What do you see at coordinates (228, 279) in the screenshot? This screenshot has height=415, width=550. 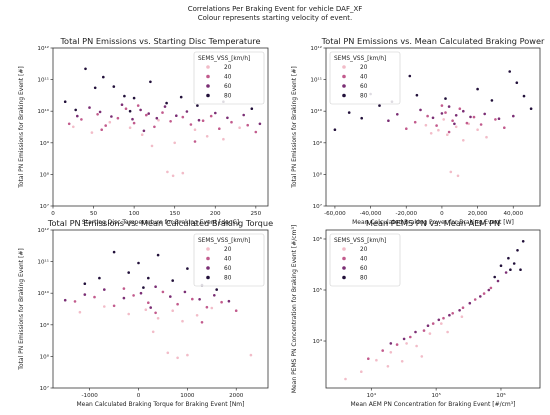 I see `legend-entry-label: 80` at bounding box center [228, 279].